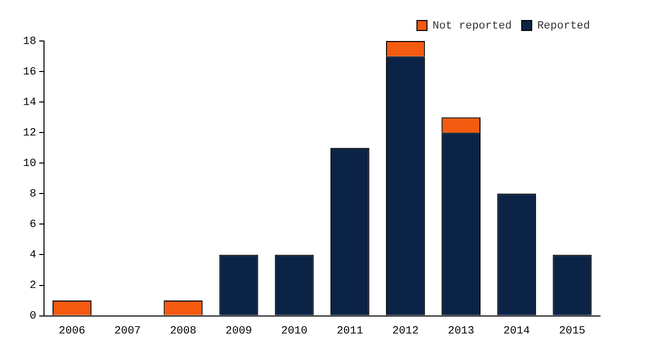 This screenshot has width=650, height=350. I want to click on x-tick-label: 2011, so click(350, 331).